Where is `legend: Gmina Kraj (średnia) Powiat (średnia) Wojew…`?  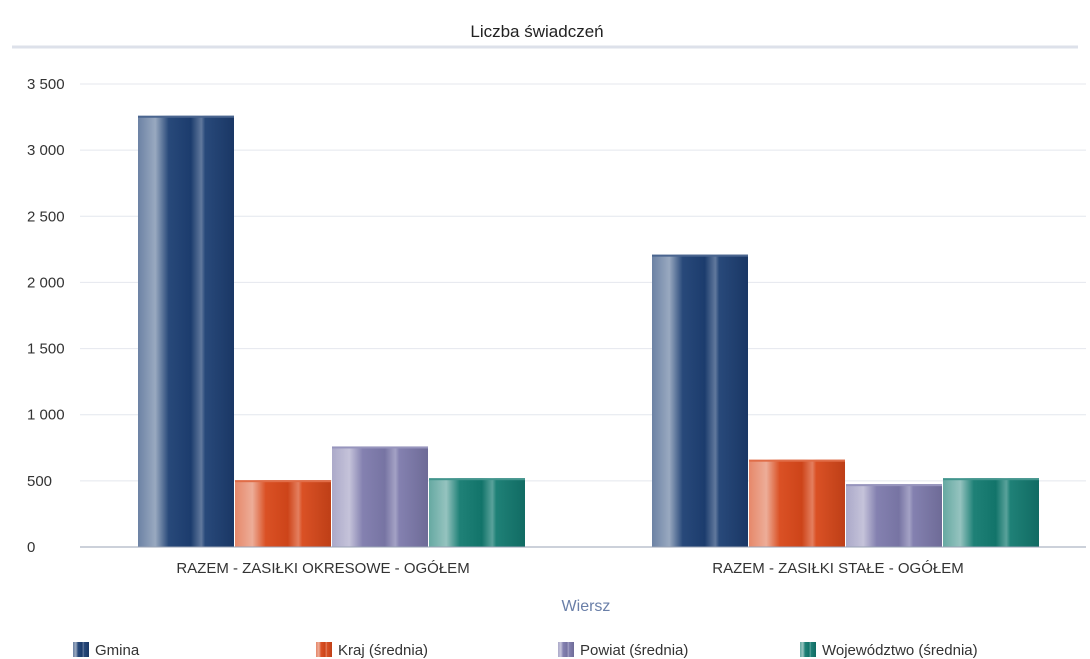
legend: Gmina Kraj (średnia) Powiat (średnia) Wojew… is located at coordinates (525, 650).